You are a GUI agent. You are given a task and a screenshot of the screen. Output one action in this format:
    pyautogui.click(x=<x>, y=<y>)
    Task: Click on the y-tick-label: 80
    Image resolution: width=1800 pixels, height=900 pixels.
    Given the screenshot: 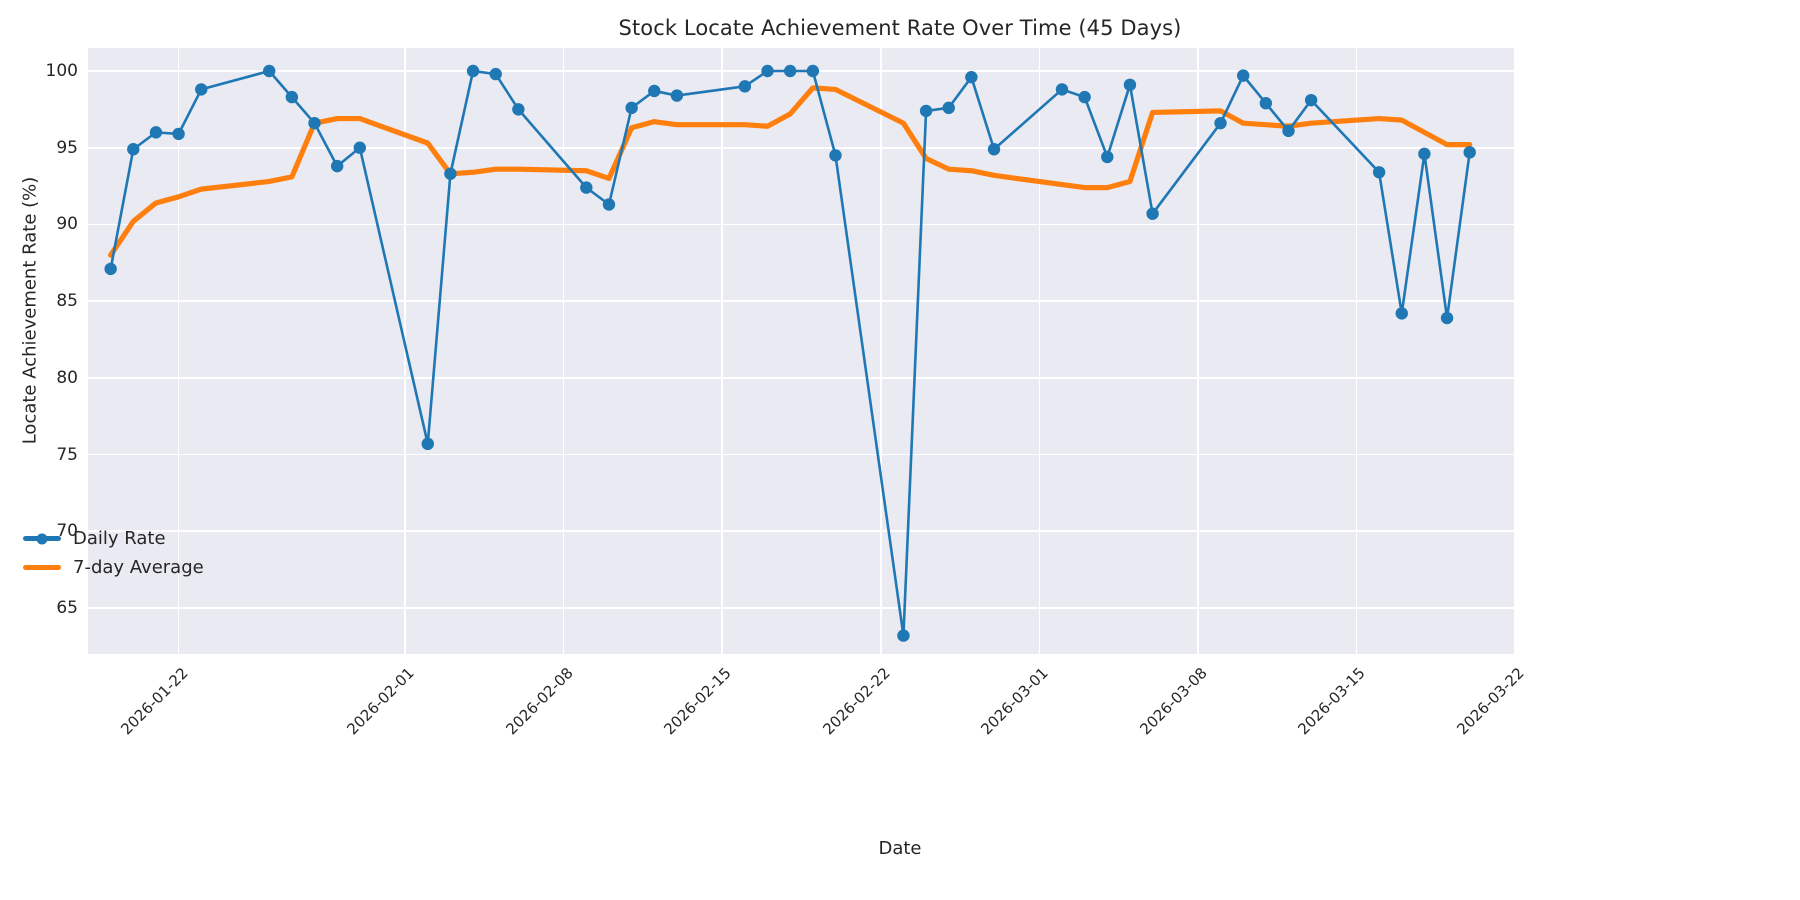 What is the action you would take?
    pyautogui.click(x=67, y=377)
    